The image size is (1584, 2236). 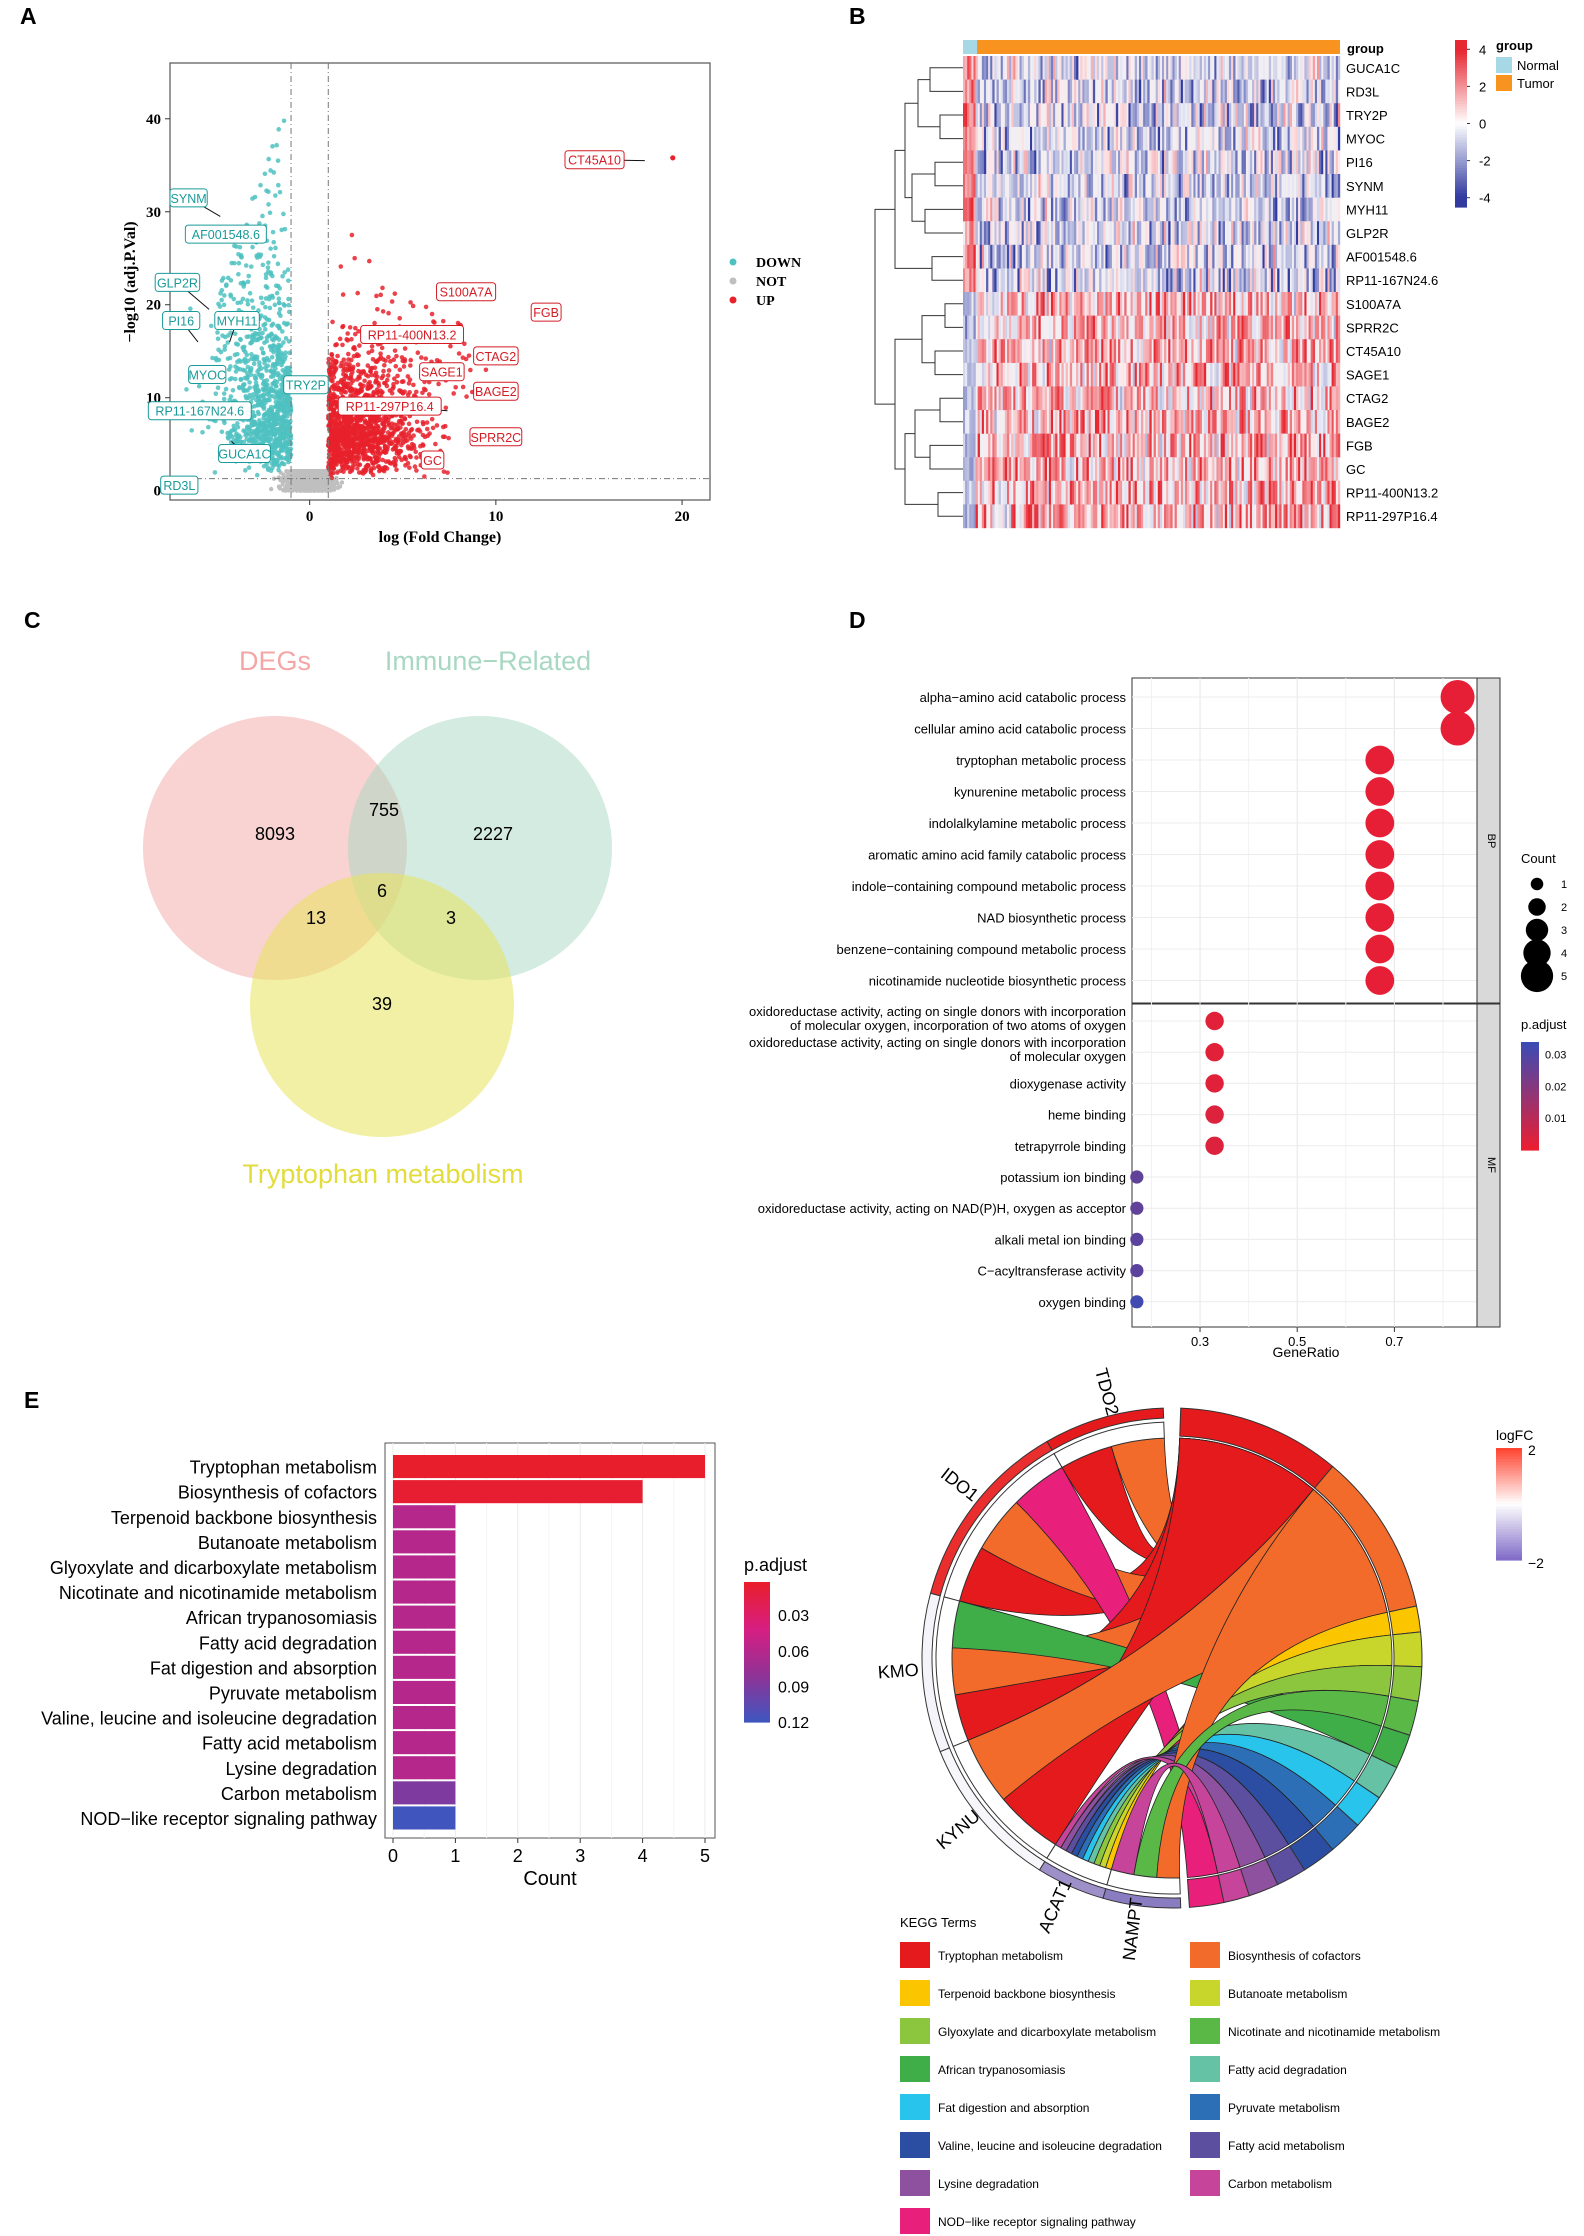 What do you see at coordinates (32, 620) in the screenshot?
I see `panel-label-c: C` at bounding box center [32, 620].